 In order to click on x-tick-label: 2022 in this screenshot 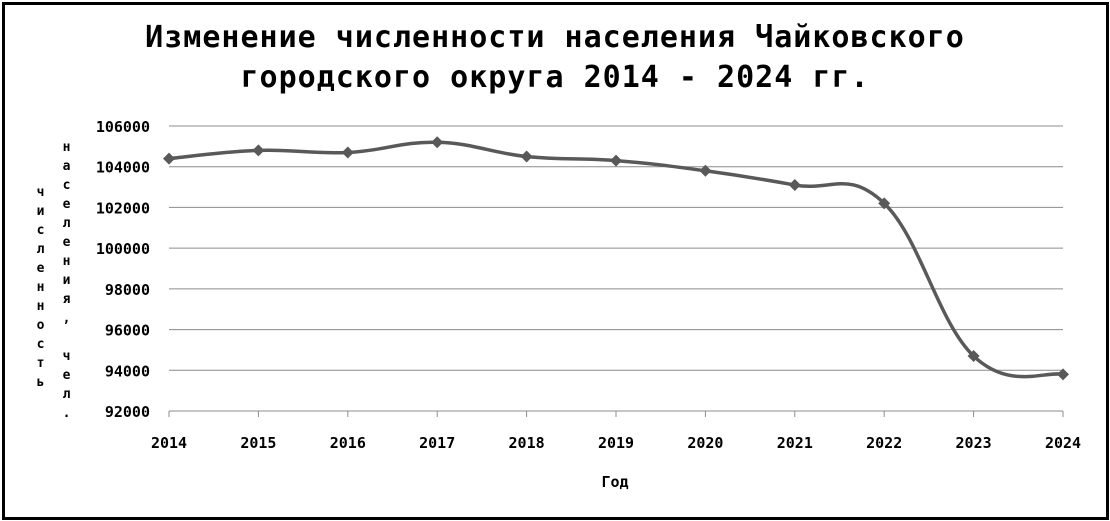, I will do `click(884, 443)`.